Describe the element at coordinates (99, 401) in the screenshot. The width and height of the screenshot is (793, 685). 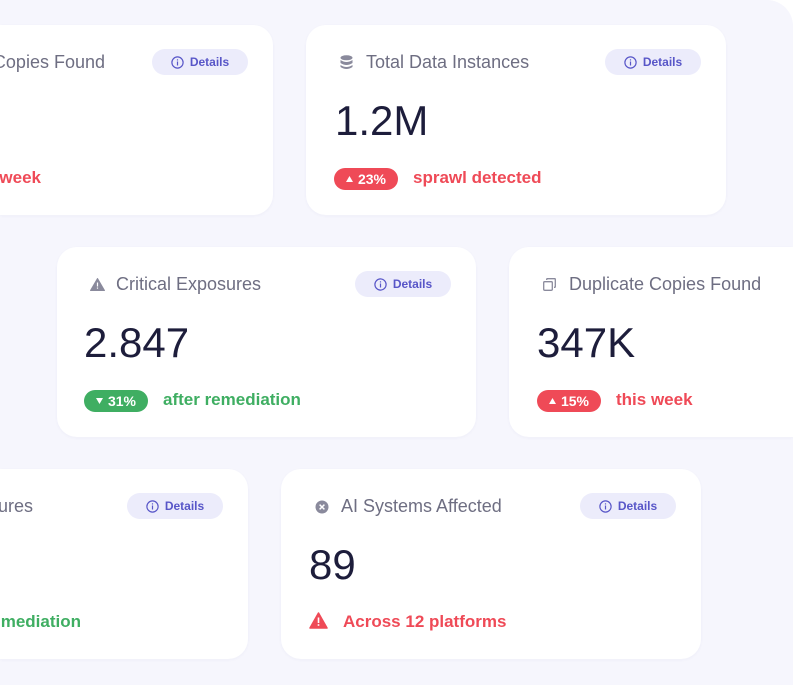
I see `down-arrow` at that location.